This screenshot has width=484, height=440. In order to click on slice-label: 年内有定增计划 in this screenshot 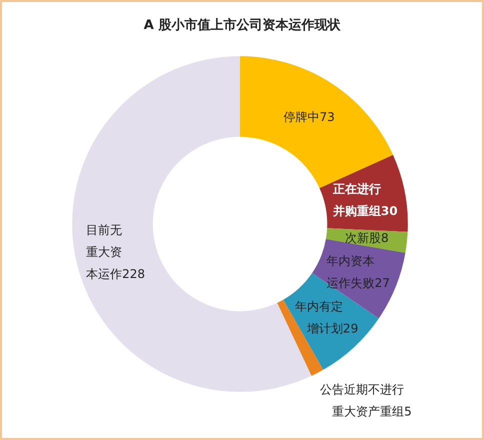, I will do `click(318, 318)`.